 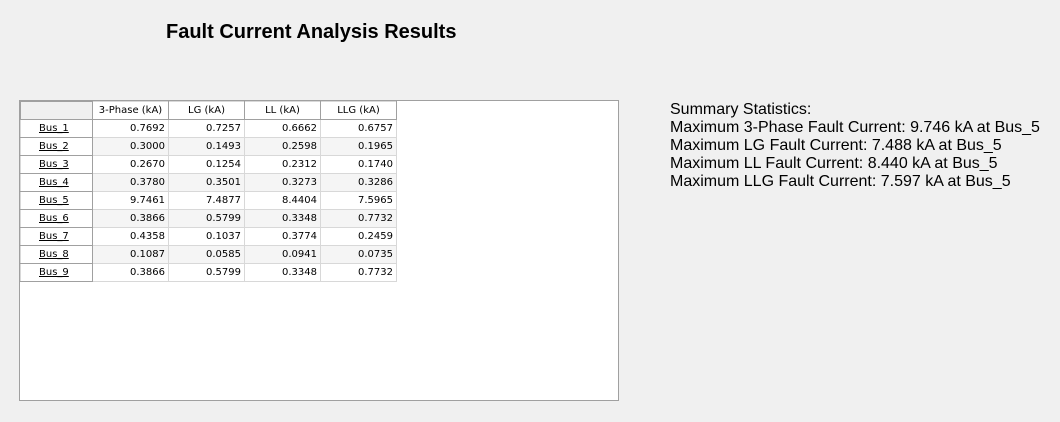 What do you see at coordinates (358, 236) in the screenshot?
I see `table-cell: 0.2459` at bounding box center [358, 236].